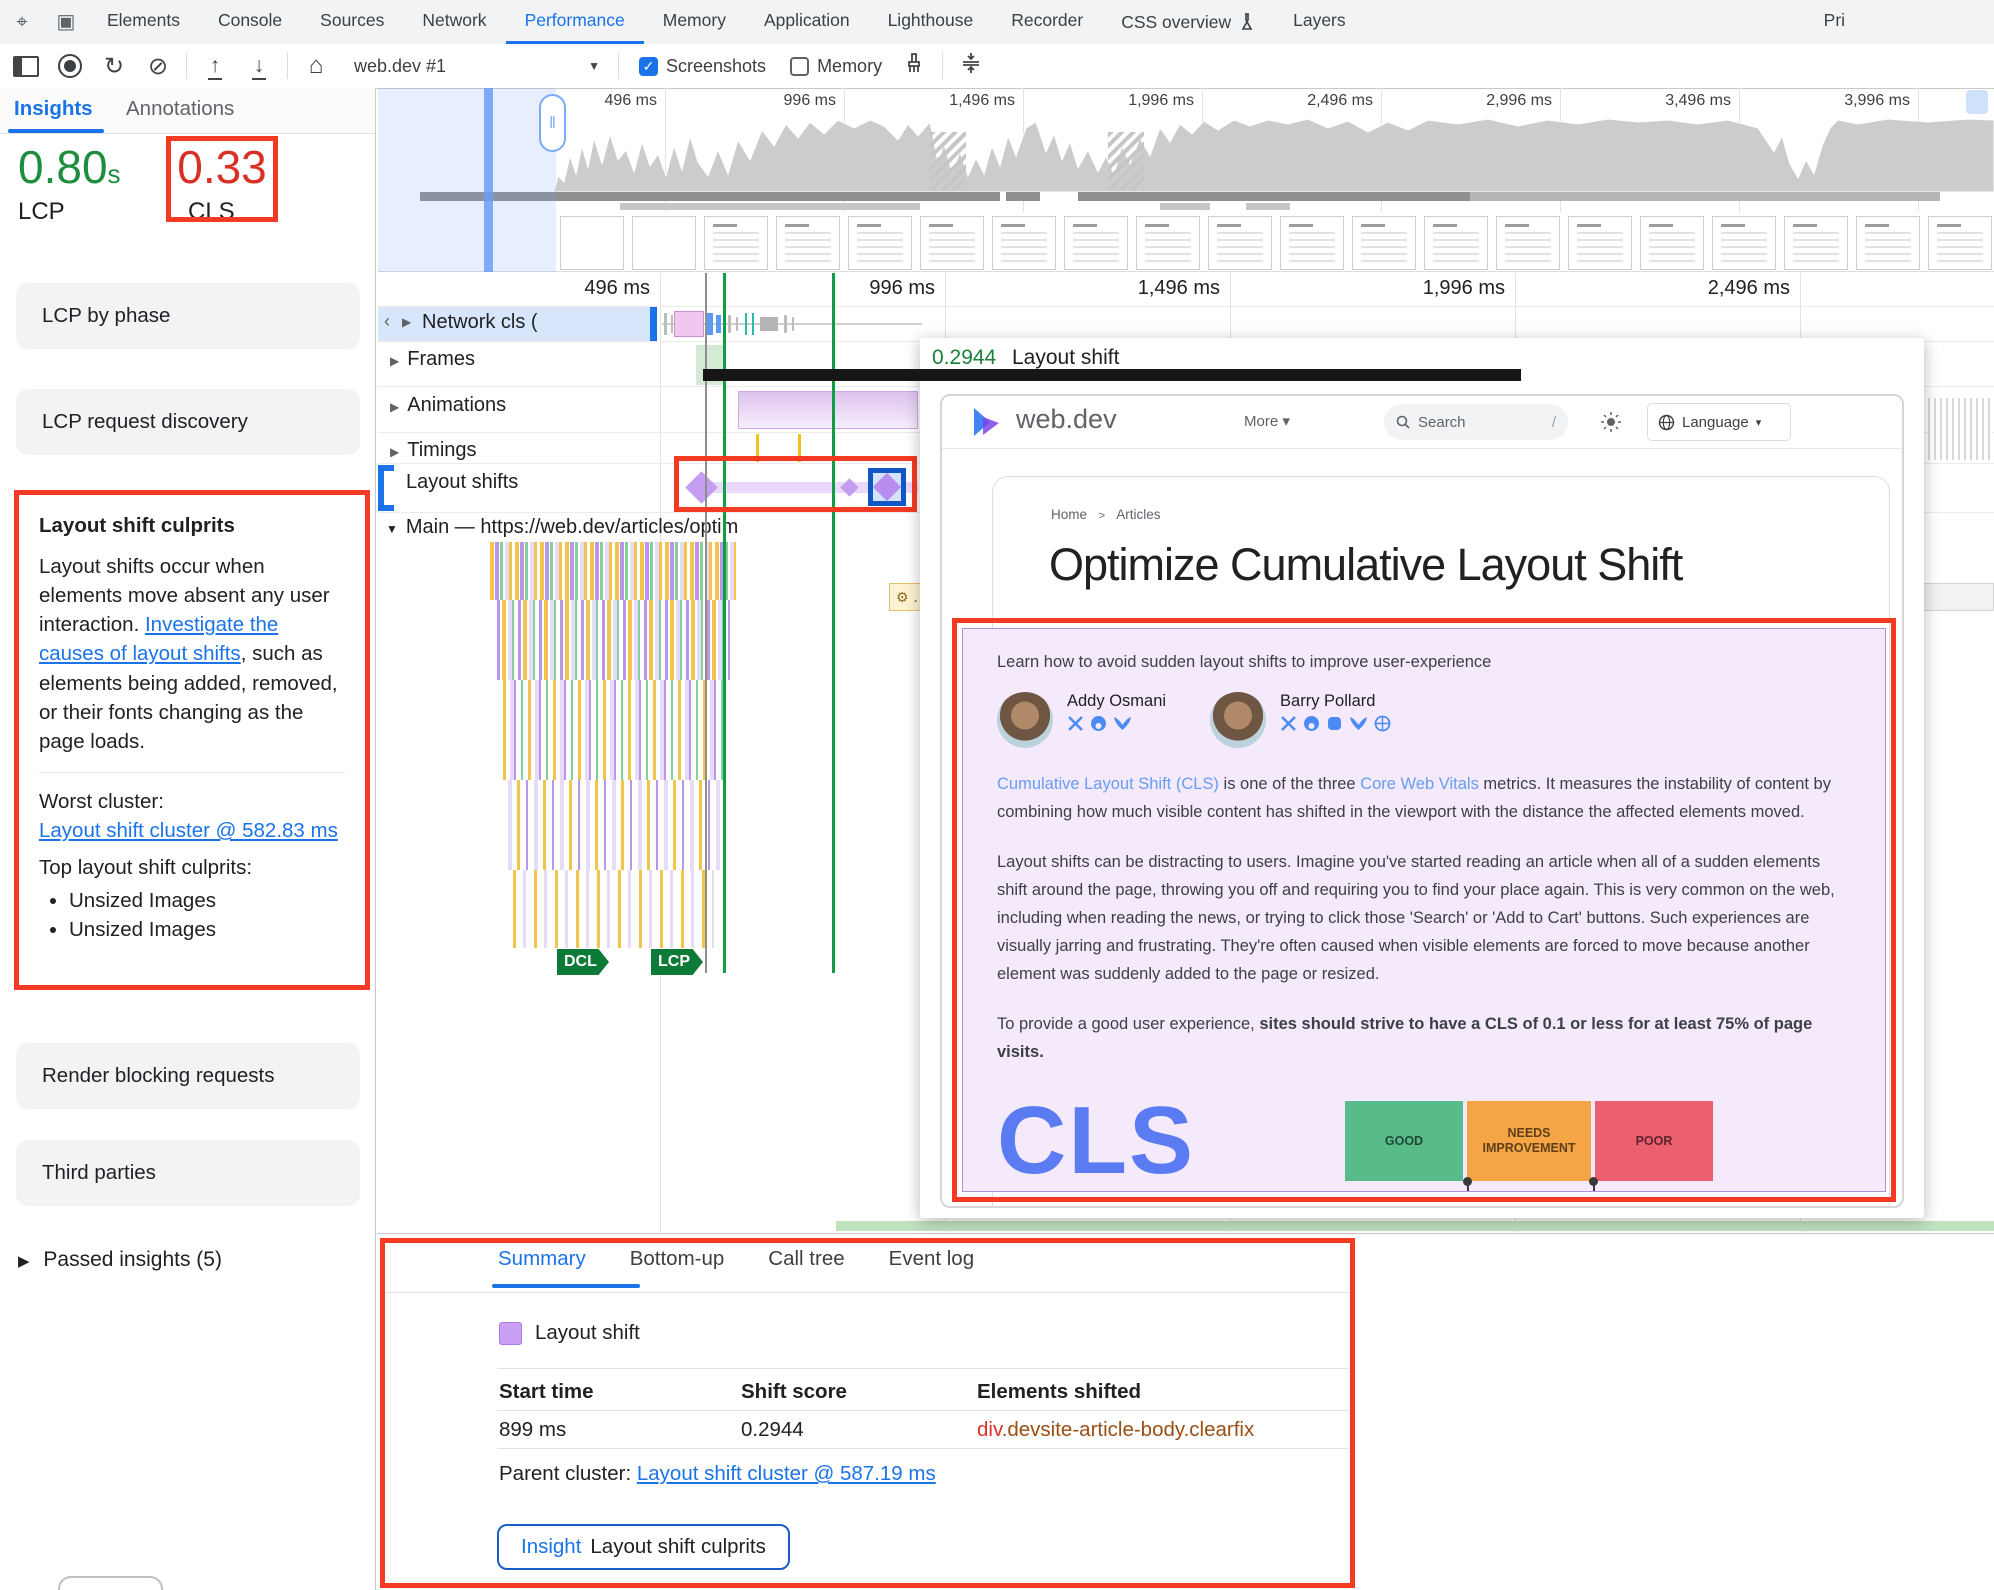 The height and width of the screenshot is (1590, 1994). I want to click on tab-layers: Layers, so click(1319, 20).